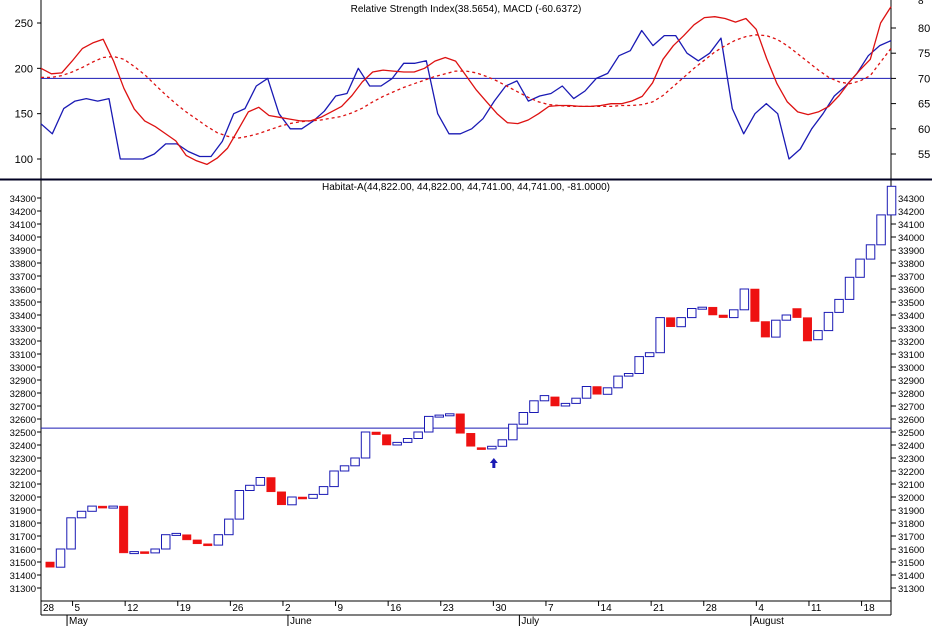 This screenshot has width=932, height=631. I want to click on price-right-tick-label: 33700, so click(911, 277).